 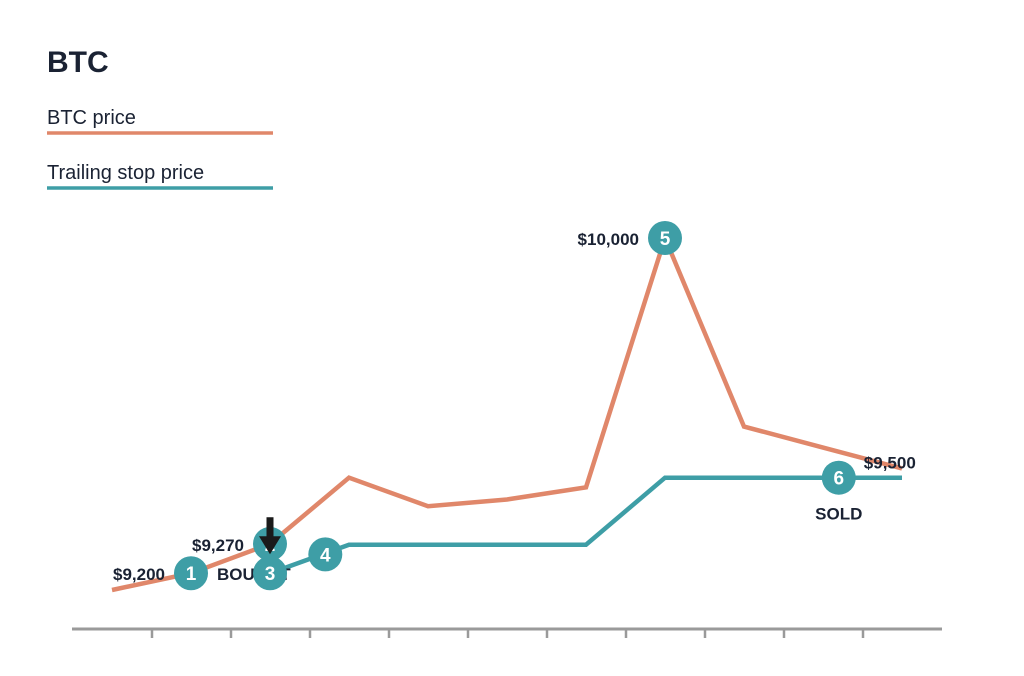 I want to click on marker-number: 5, so click(x=665, y=239).